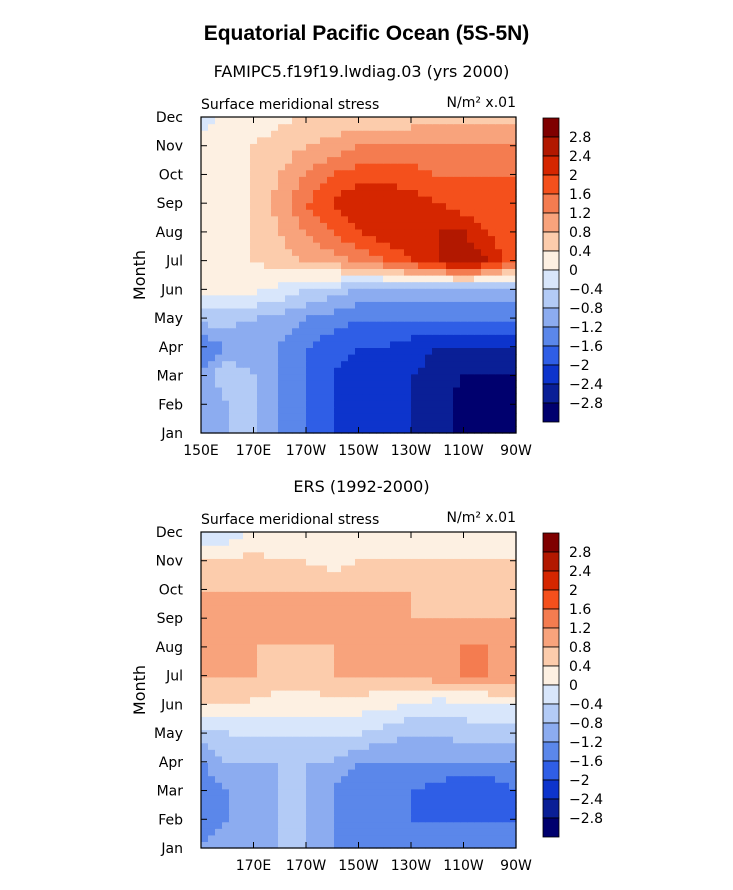 This screenshot has height=890, width=733. Describe the element at coordinates (580, 157) in the screenshot. I see `colorbar-label: 2.4` at that location.